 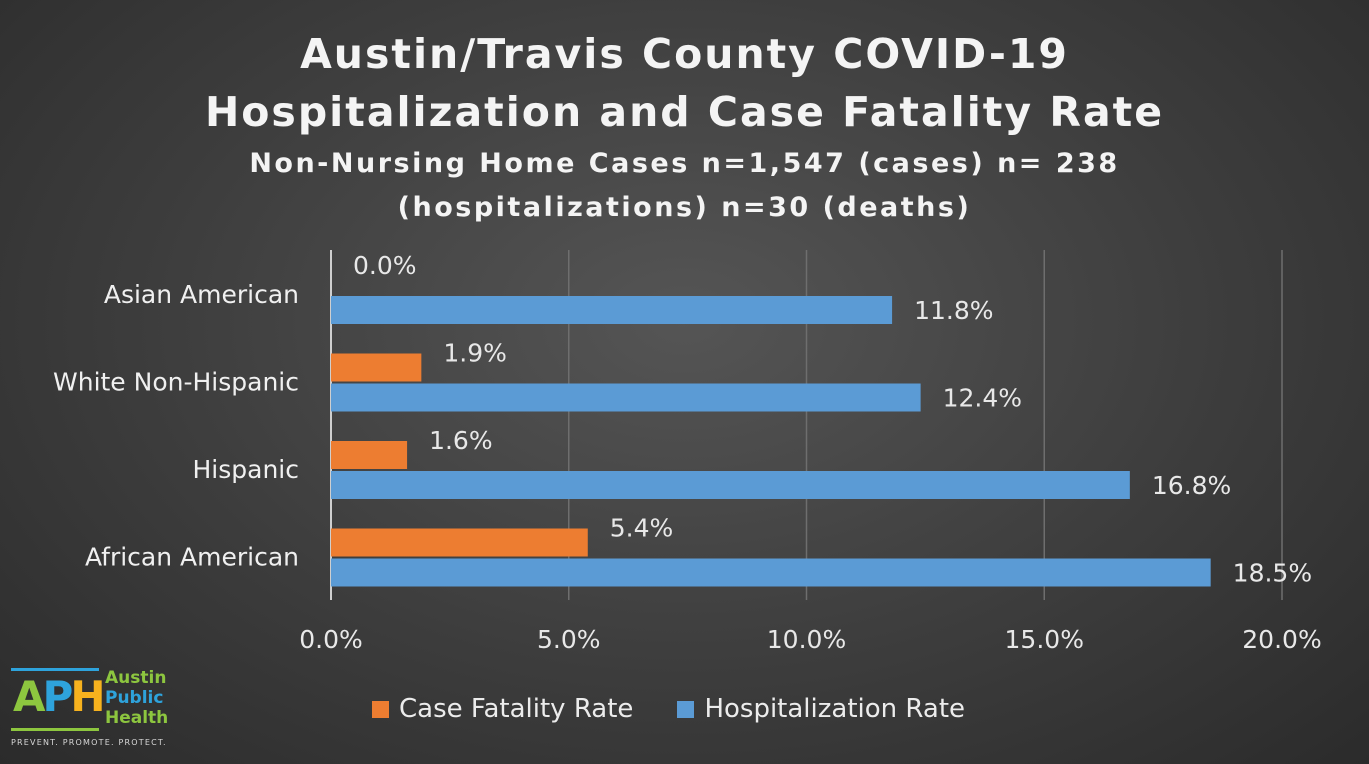 I want to click on data-label: 11.8%, so click(x=953, y=310).